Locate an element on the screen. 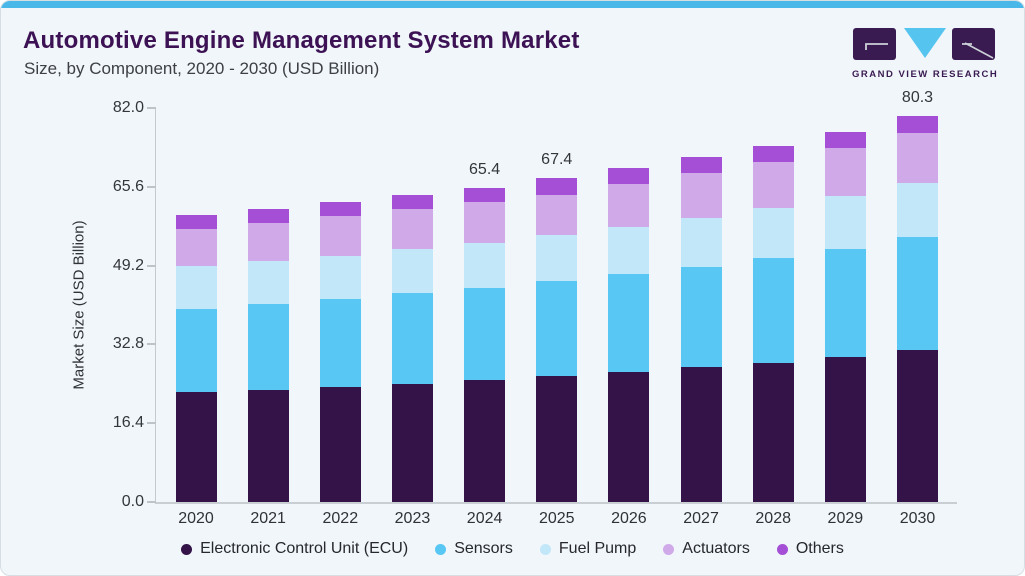 This screenshot has width=1025, height=576. bar-2030 is located at coordinates (917, 309).